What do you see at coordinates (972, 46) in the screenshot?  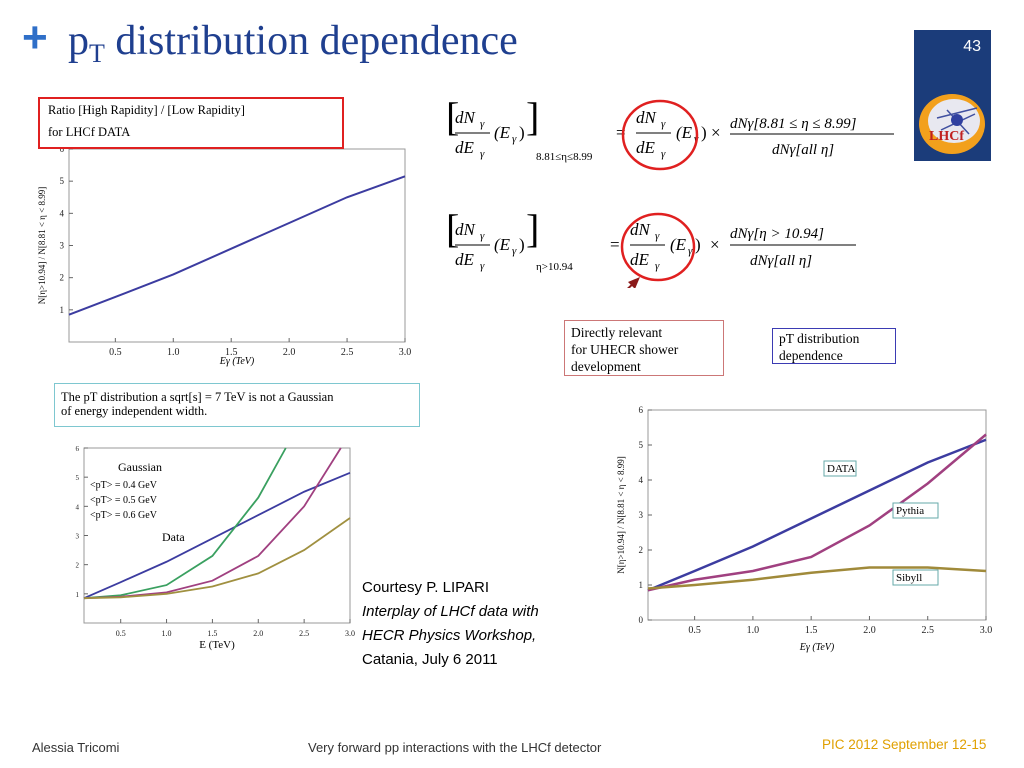 I see `page-number: 43` at bounding box center [972, 46].